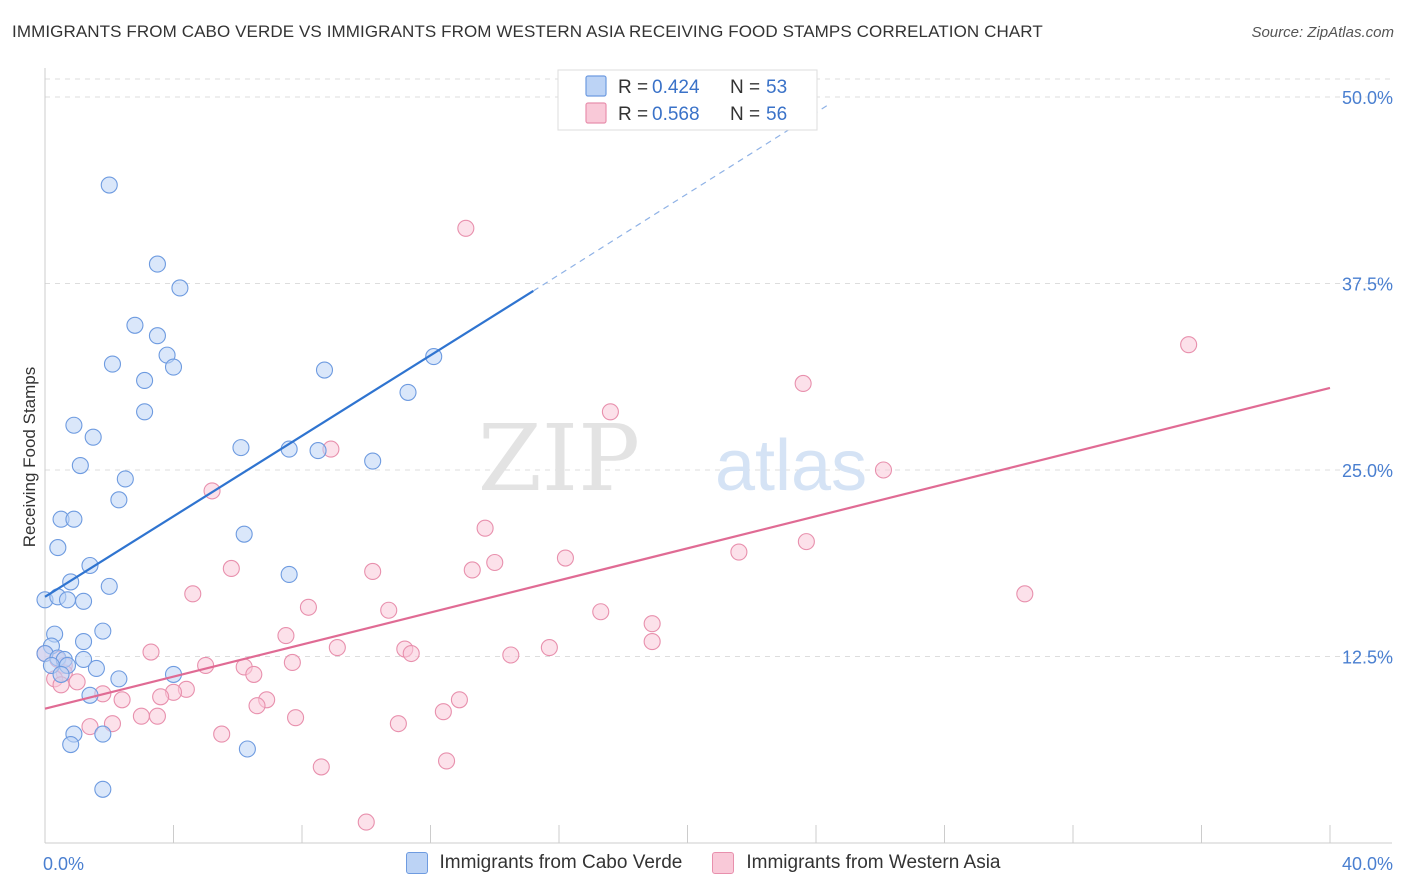 The image size is (1406, 892). Describe the element at coordinates (791, 466) in the screenshot. I see `watermark-atlas: atlas` at that location.